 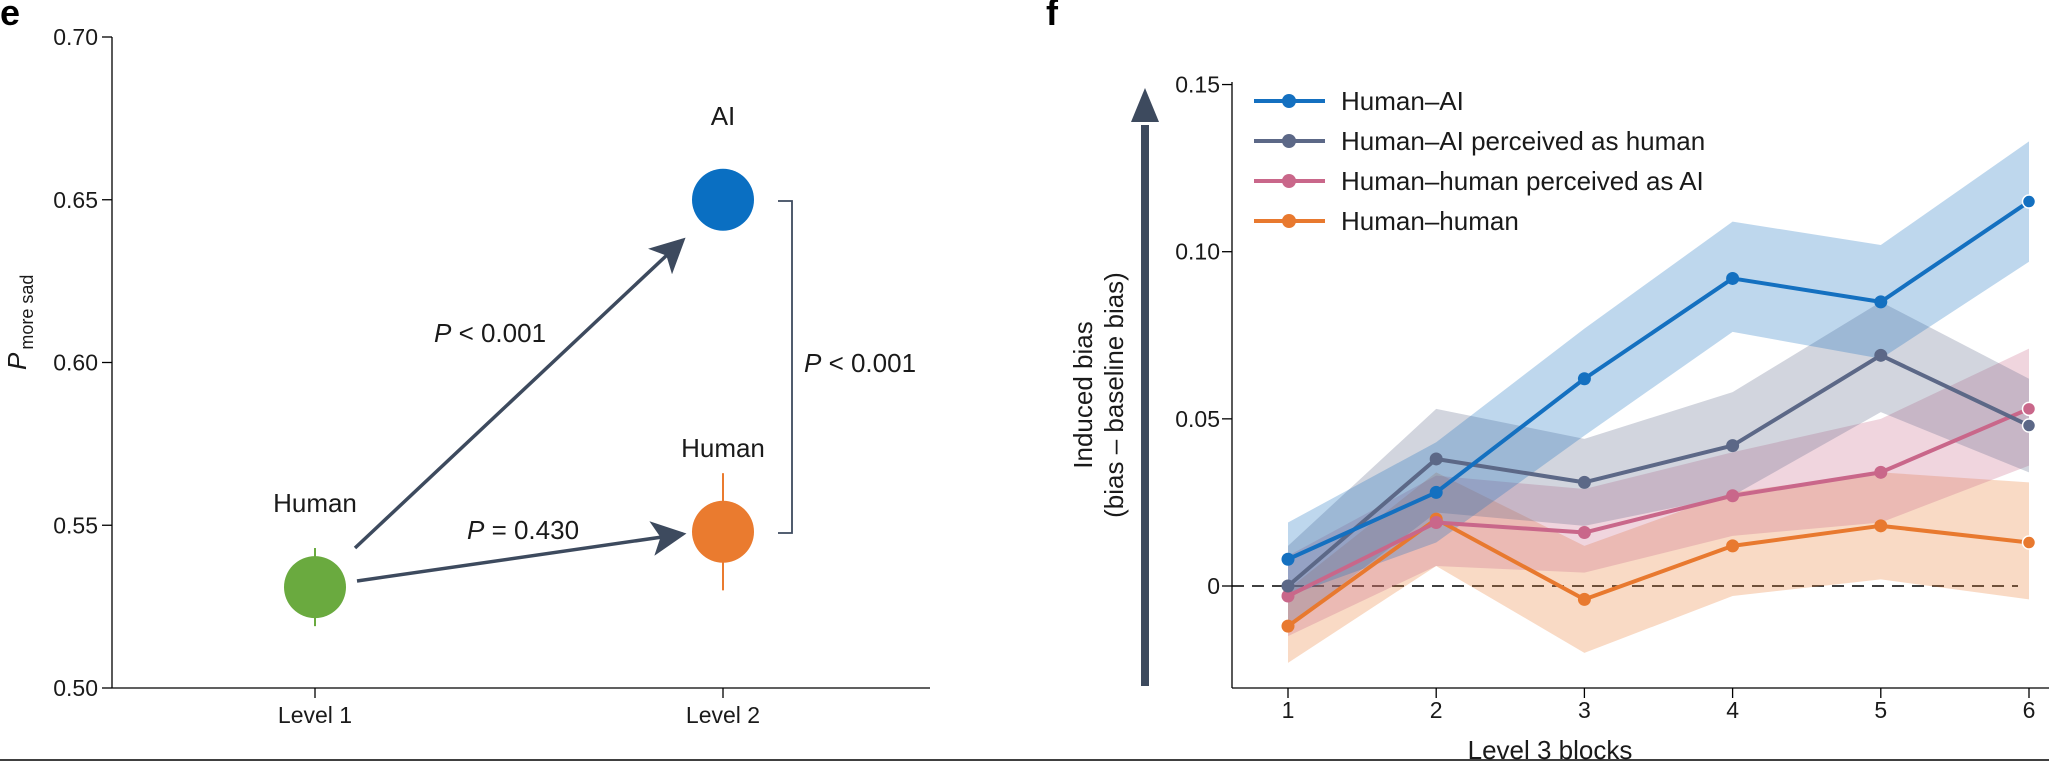 What do you see at coordinates (1522, 181) in the screenshot?
I see `legend-label: Human–human perceived as AI` at bounding box center [1522, 181].